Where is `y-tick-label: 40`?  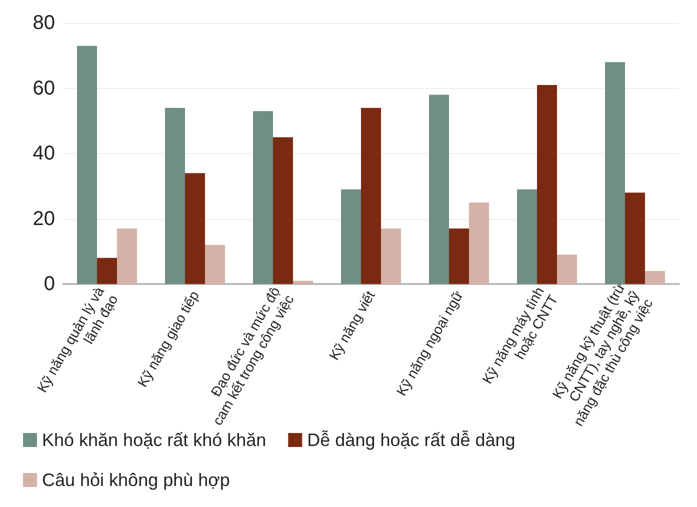
y-tick-label: 40 is located at coordinates (43, 153).